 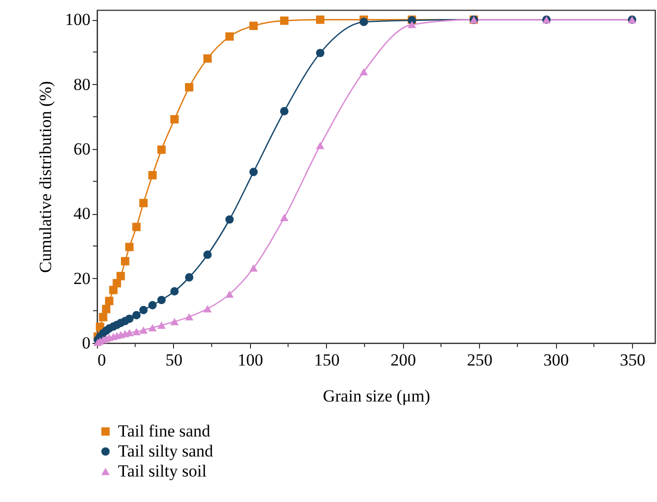 I want to click on x-tick-label: 300, so click(x=556, y=360).